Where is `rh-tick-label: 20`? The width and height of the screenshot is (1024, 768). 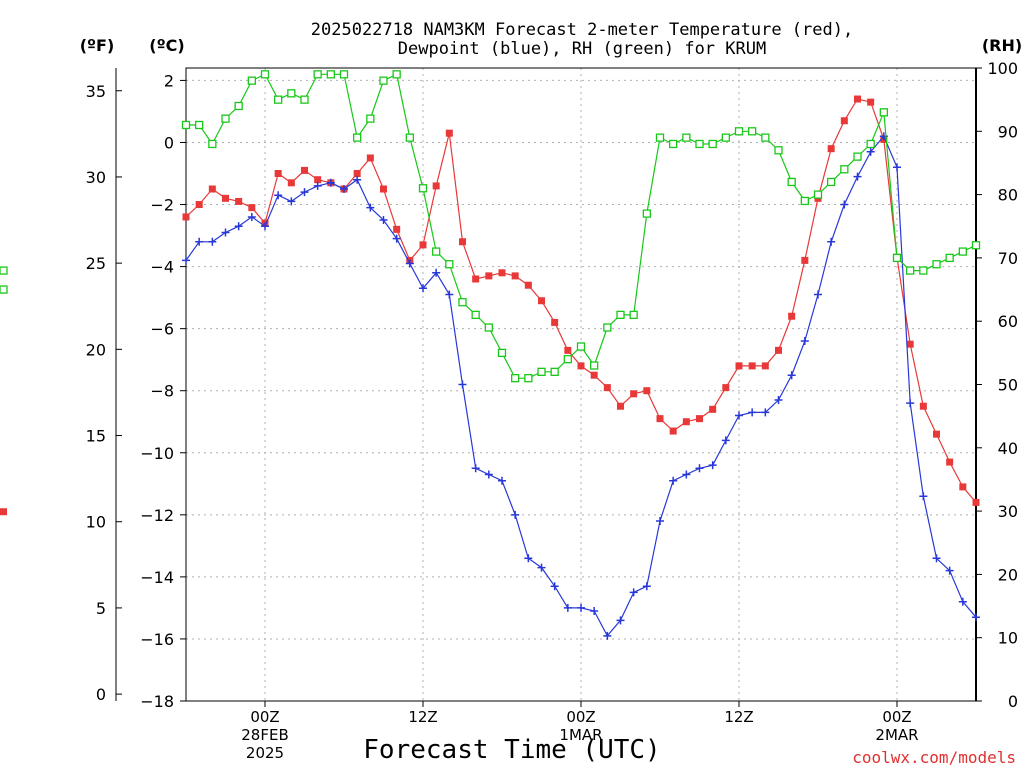
rh-tick-label: 20 is located at coordinates (1008, 574).